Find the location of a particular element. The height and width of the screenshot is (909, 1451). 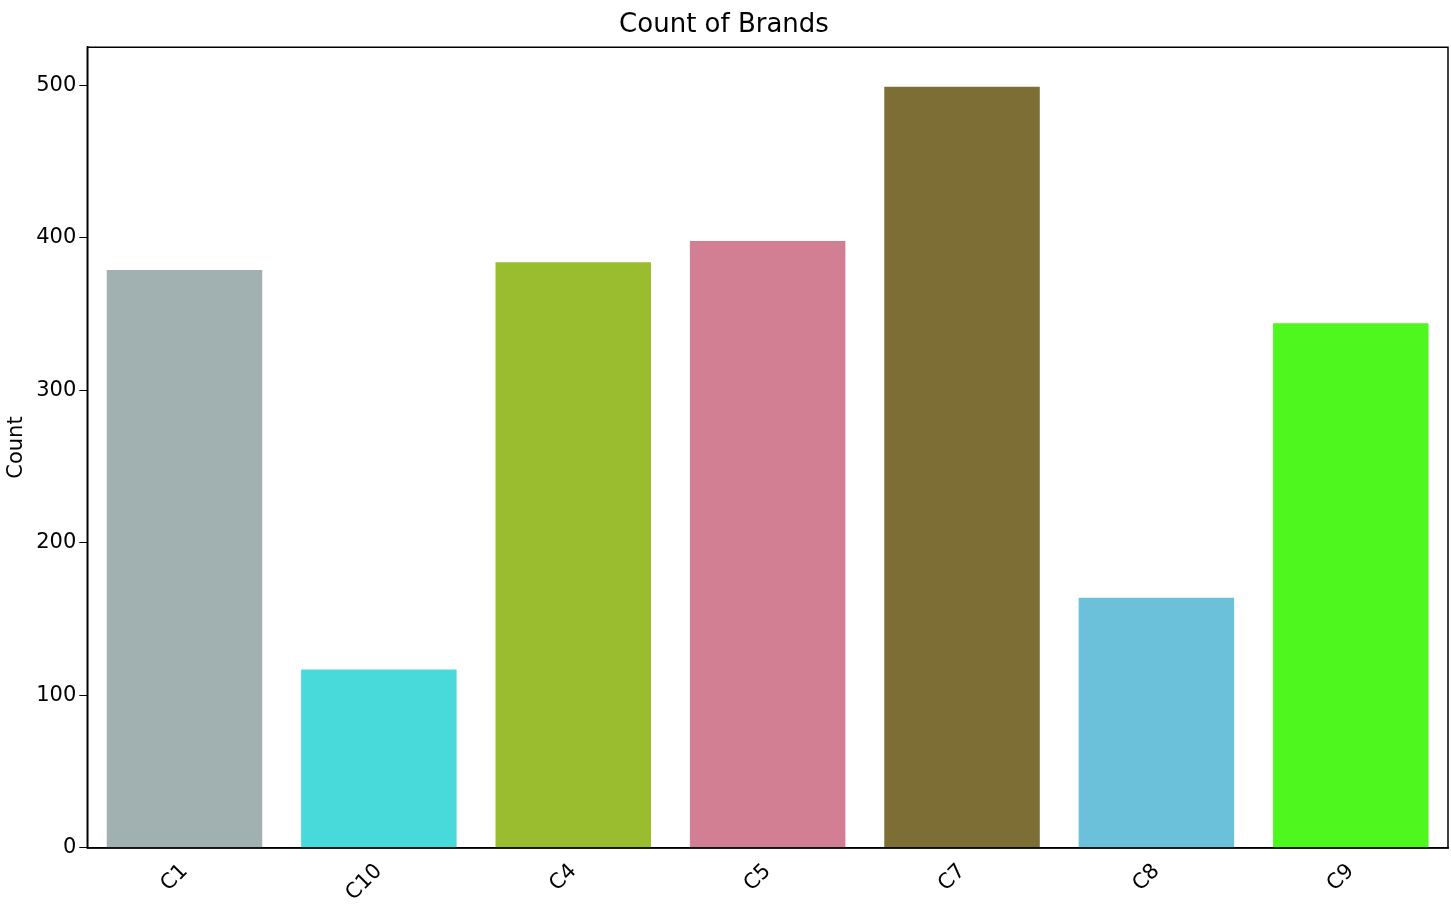

x-tick-label: C4 is located at coordinates (562, 877).